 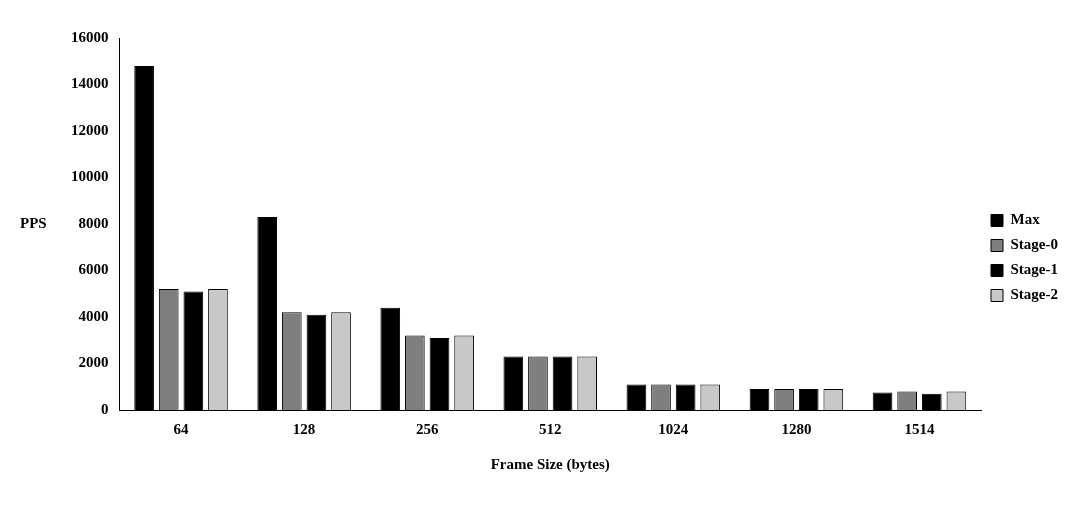 What do you see at coordinates (550, 428) in the screenshot?
I see `x-tick-label: 512` at bounding box center [550, 428].